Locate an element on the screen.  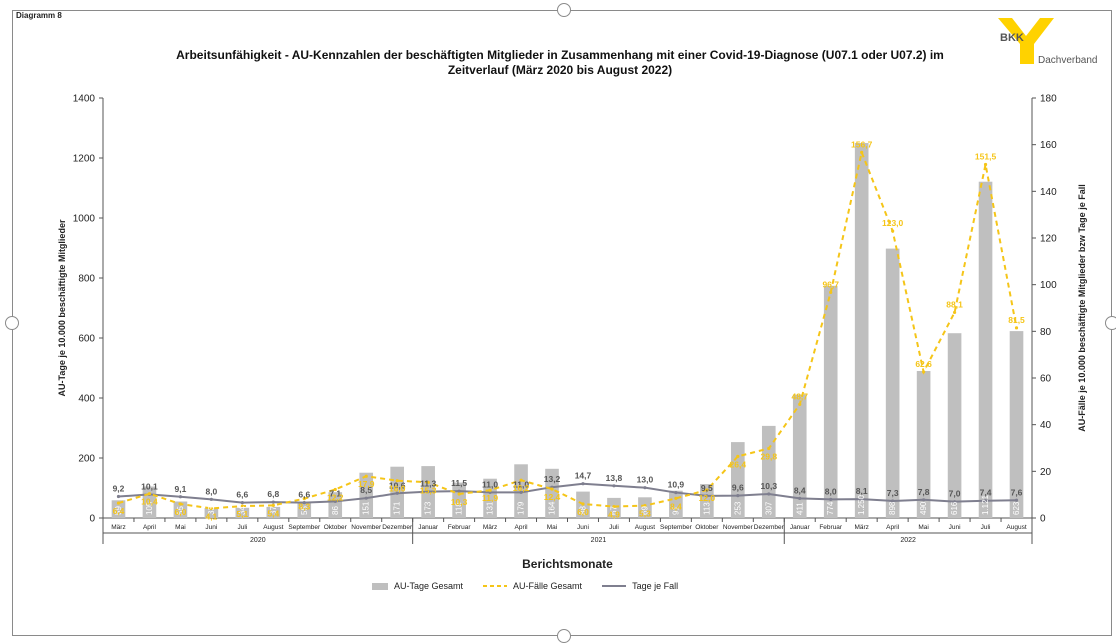
x-tick-label: Dezember is located at coordinates (769, 527).